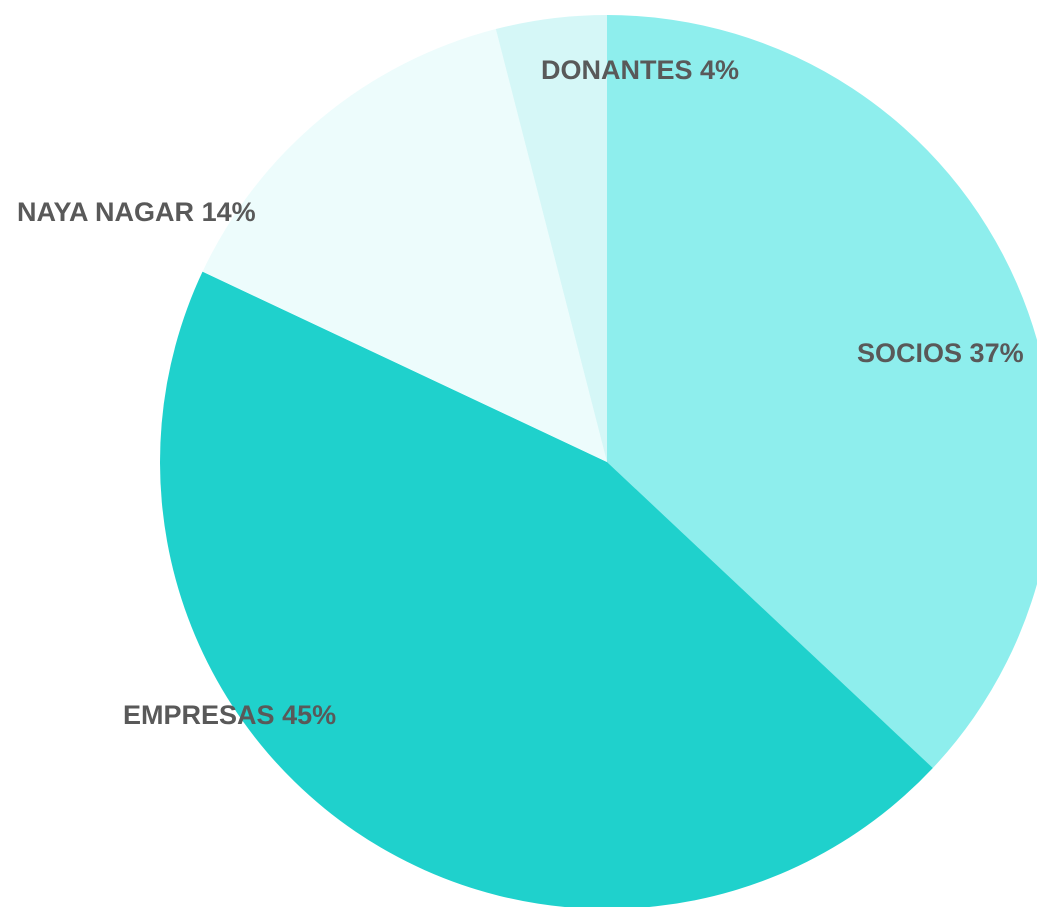  What do you see at coordinates (229, 212) in the screenshot?
I see `value-label: 14%` at bounding box center [229, 212].